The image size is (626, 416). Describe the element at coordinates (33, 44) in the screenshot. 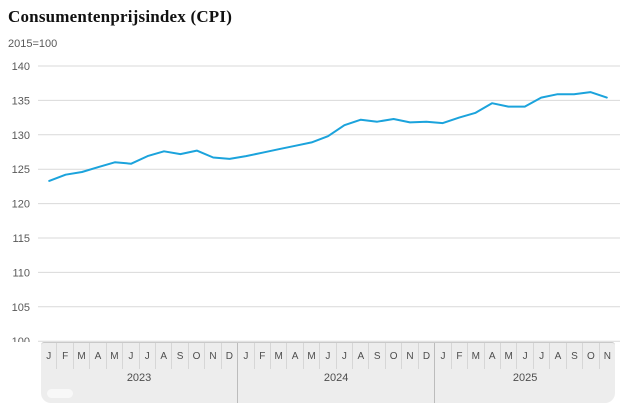

I see `chart-subtitle: 2015=100` at that location.